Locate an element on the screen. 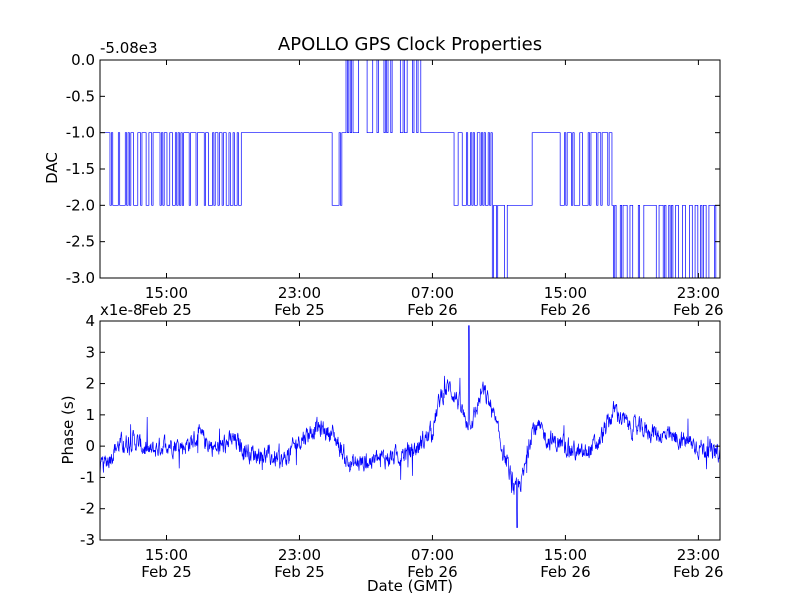 The width and height of the screenshot is (800, 600). ytick-label: -3 is located at coordinates (87, 540).